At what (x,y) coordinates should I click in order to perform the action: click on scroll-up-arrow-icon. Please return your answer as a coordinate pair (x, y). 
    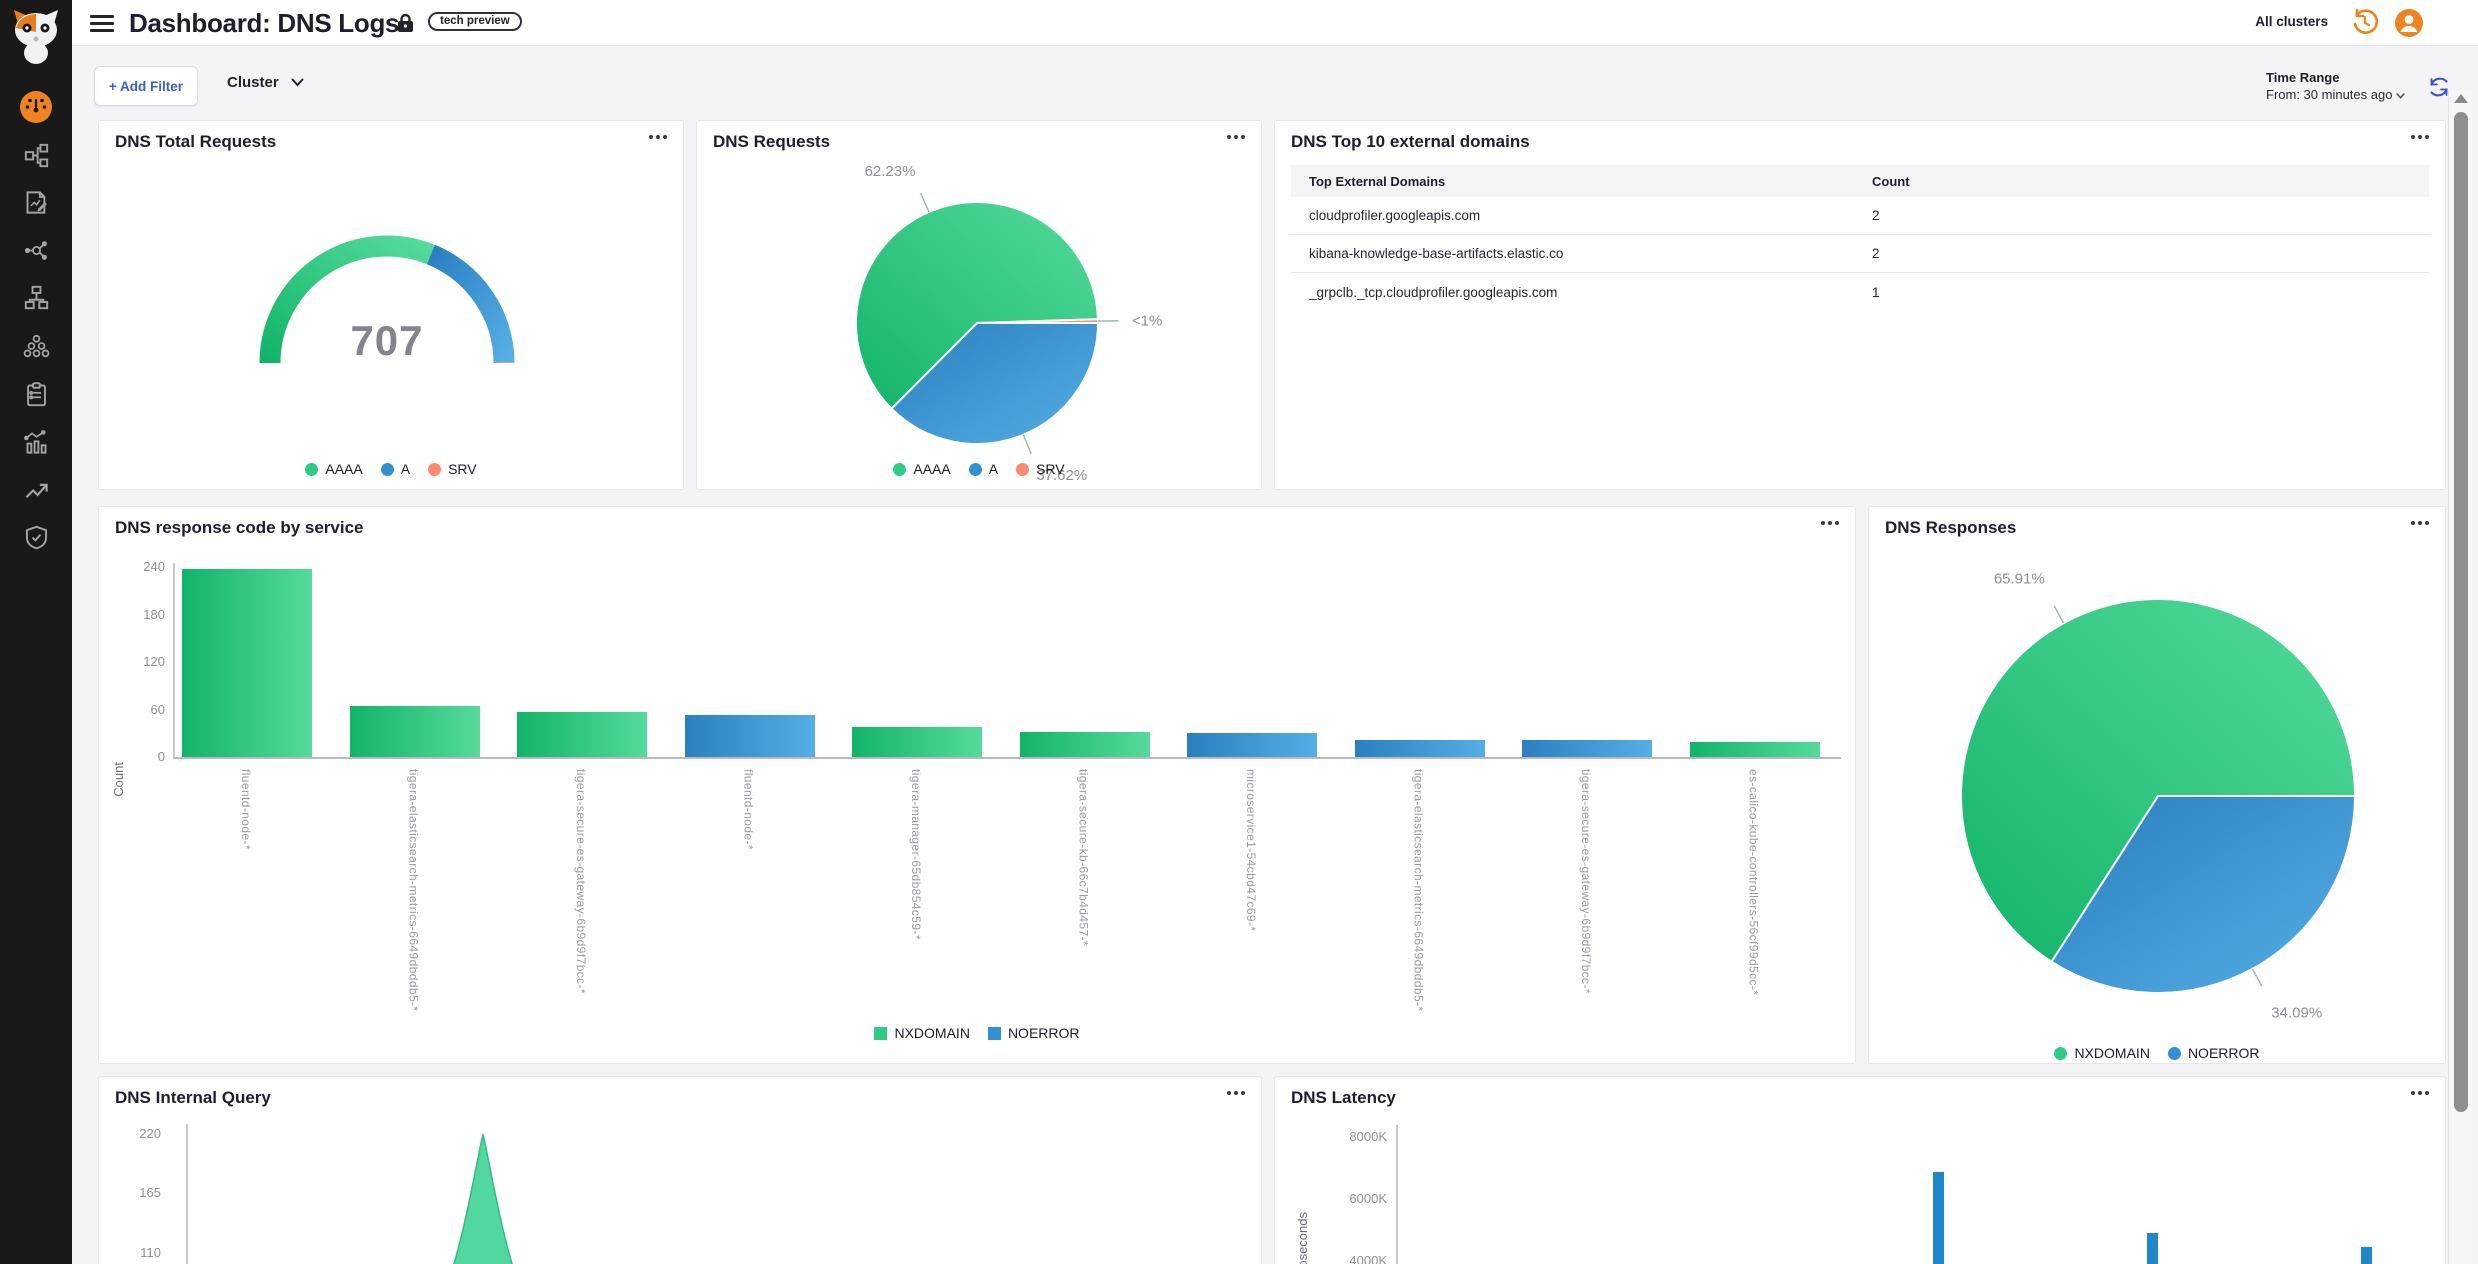
    Looking at the image, I should click on (2461, 98).